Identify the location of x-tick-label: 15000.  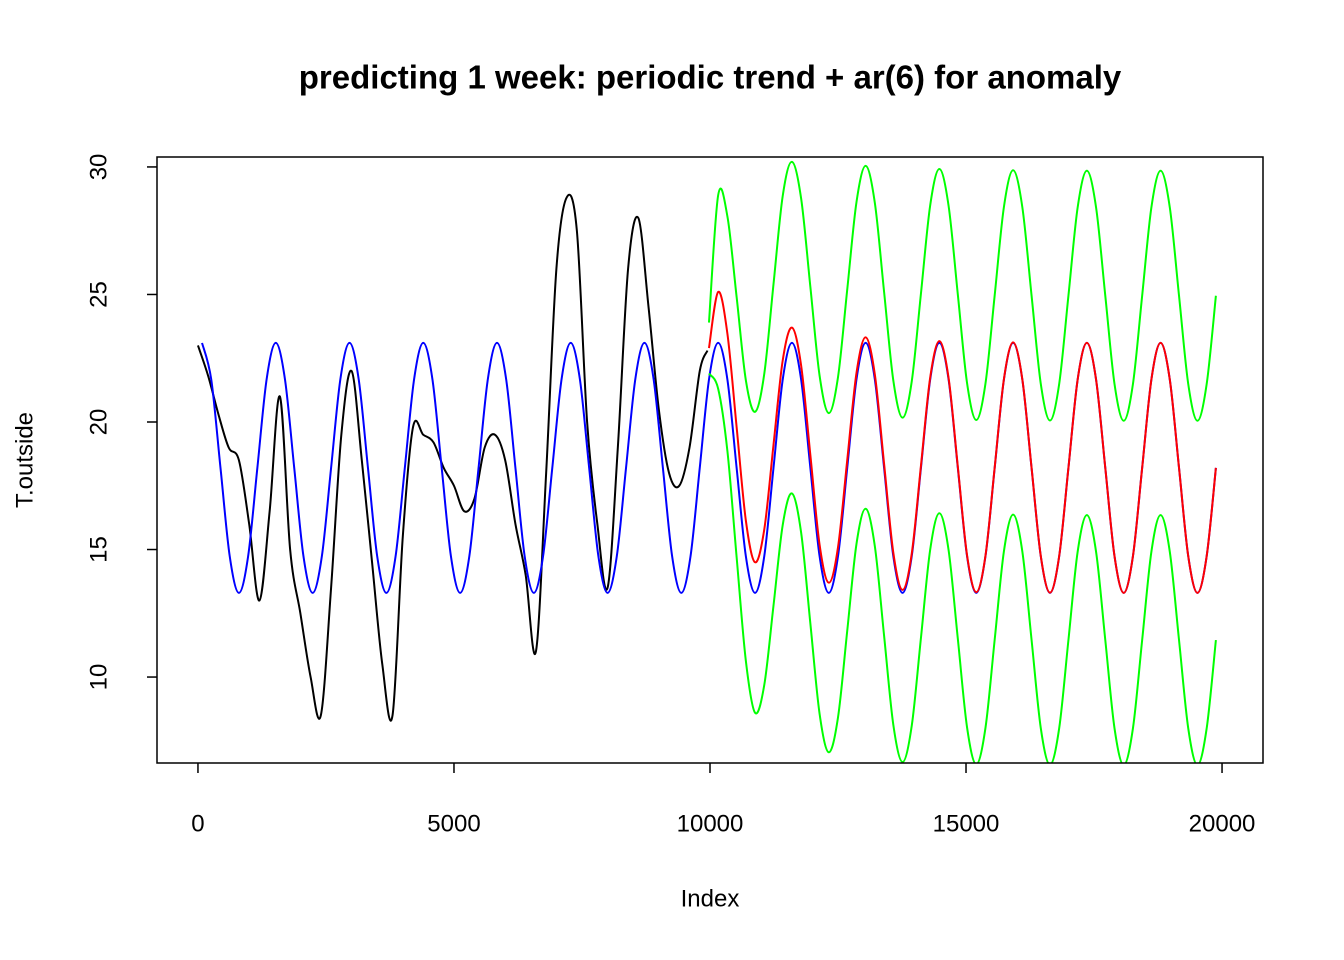
(966, 823).